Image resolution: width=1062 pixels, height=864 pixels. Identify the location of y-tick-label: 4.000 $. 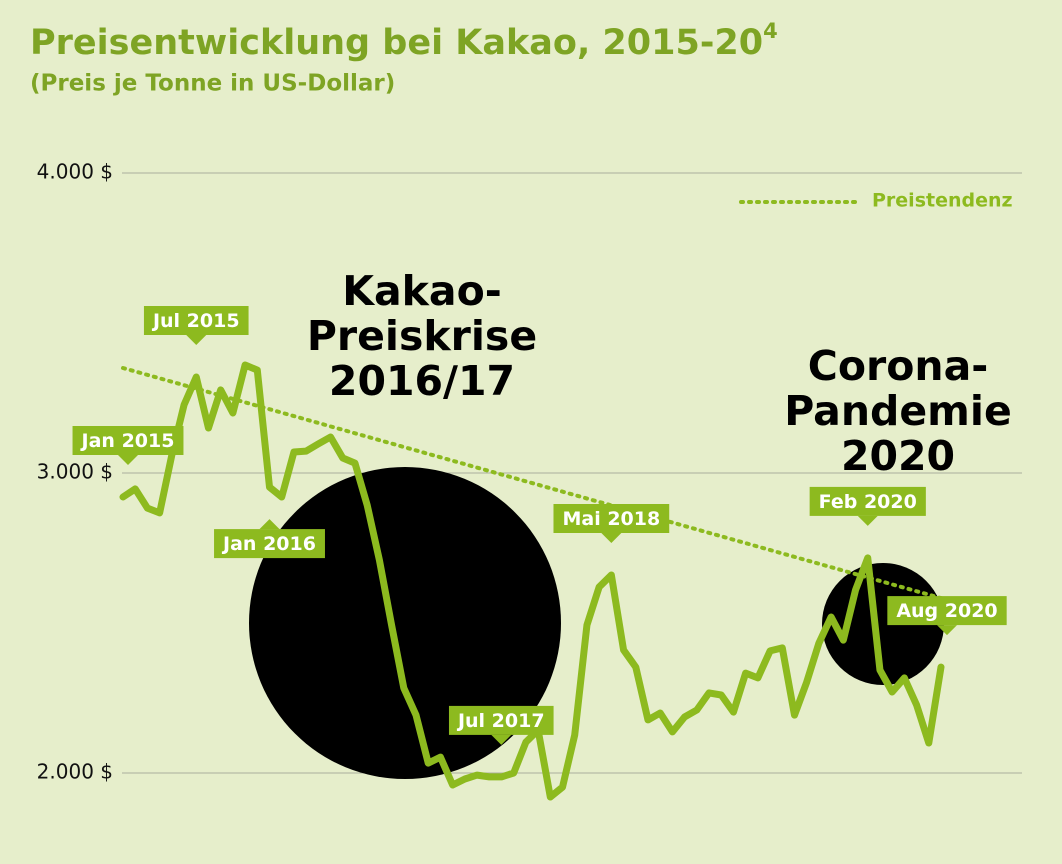
(75, 172).